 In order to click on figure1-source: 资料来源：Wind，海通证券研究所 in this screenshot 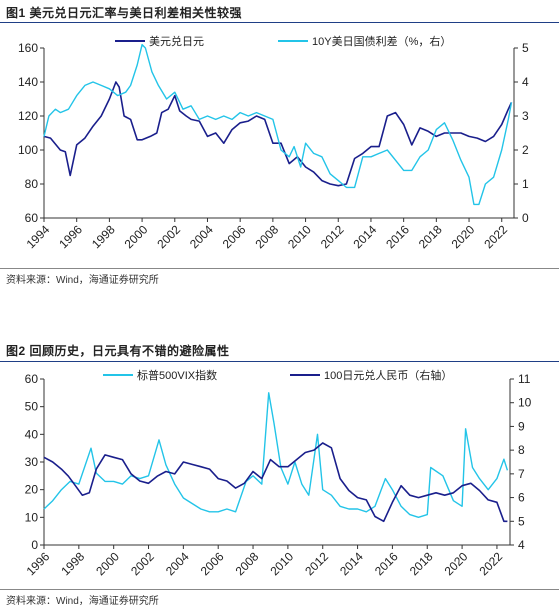, I will do `click(82, 280)`.